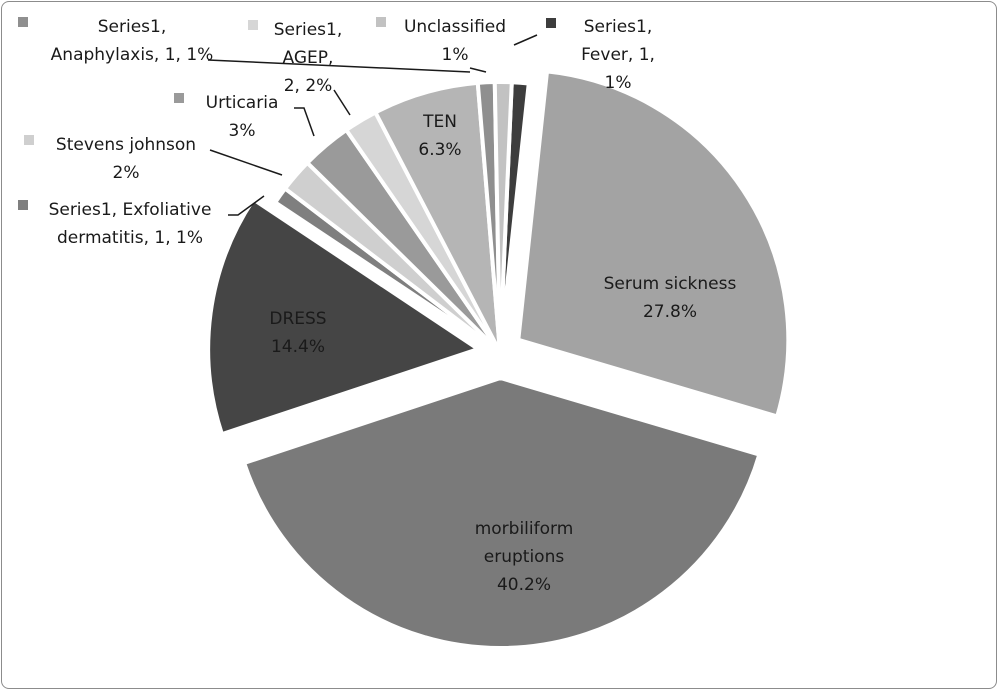  Describe the element at coordinates (179, 98) in the screenshot. I see `legend-key-urticaria` at that location.